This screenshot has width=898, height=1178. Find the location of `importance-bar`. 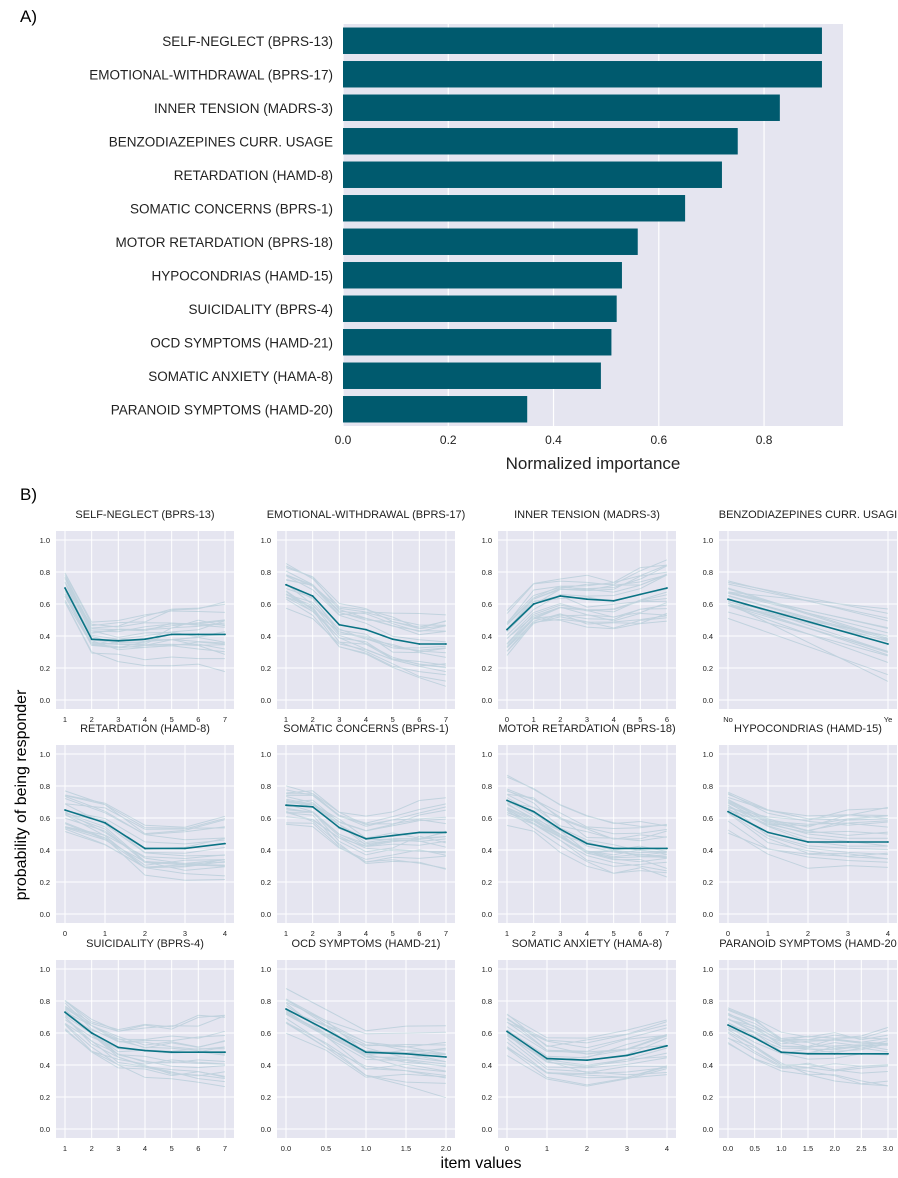

importance-bar is located at coordinates (532, 174).